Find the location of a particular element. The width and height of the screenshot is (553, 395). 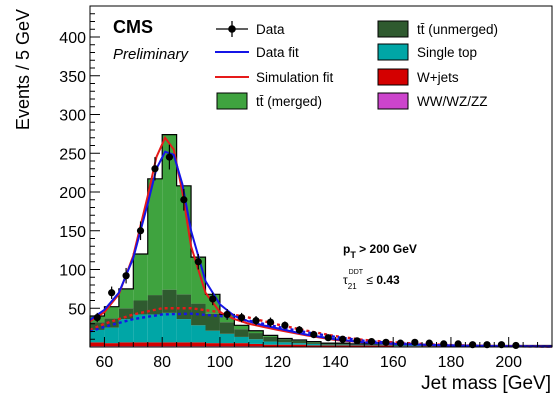

x-tick-label: 180 is located at coordinates (451, 362).